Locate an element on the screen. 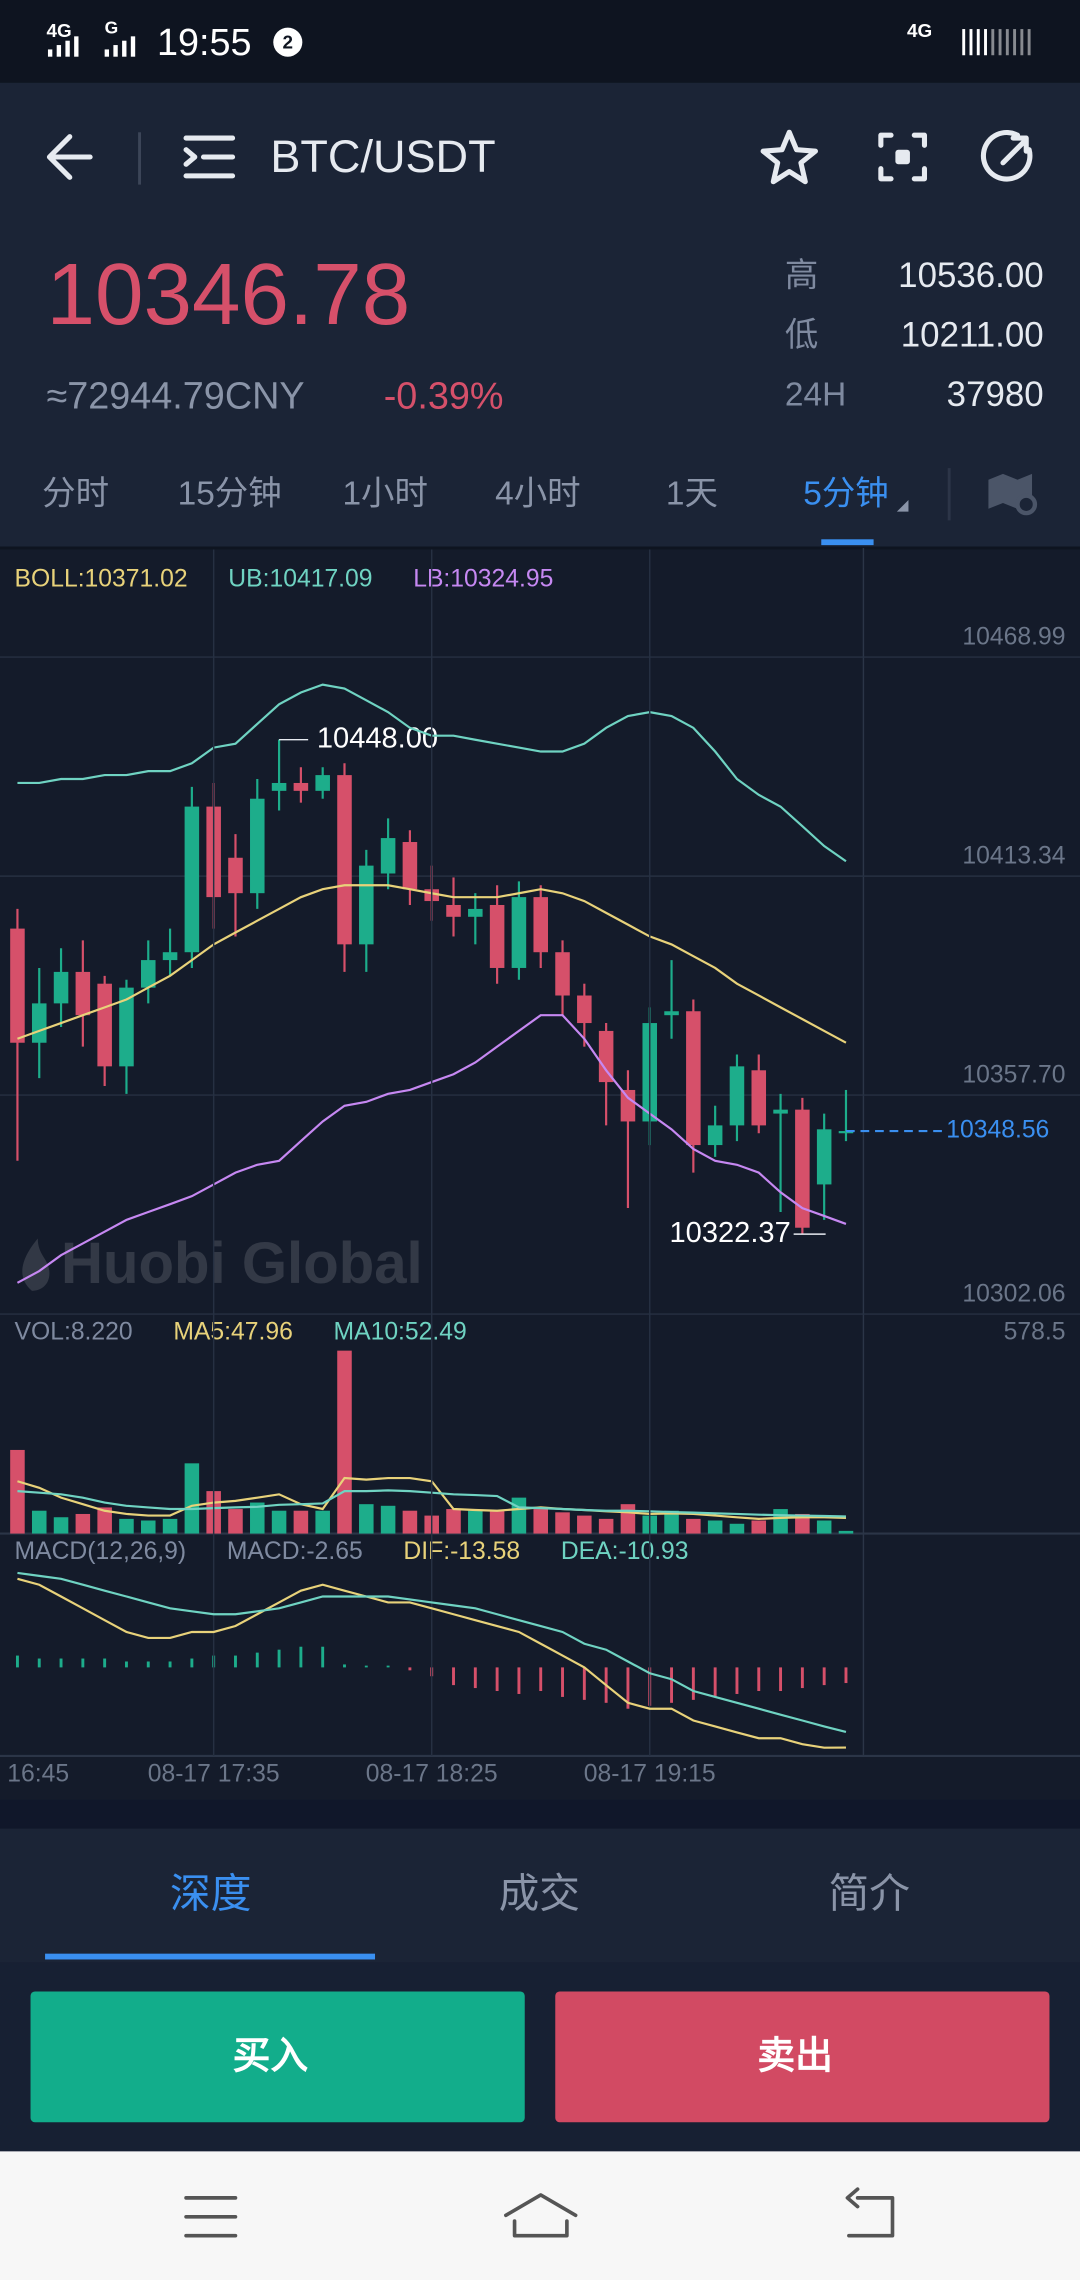 The height and width of the screenshot is (2280, 1080). timeframe-tab: 4小时 is located at coordinates (537, 494).